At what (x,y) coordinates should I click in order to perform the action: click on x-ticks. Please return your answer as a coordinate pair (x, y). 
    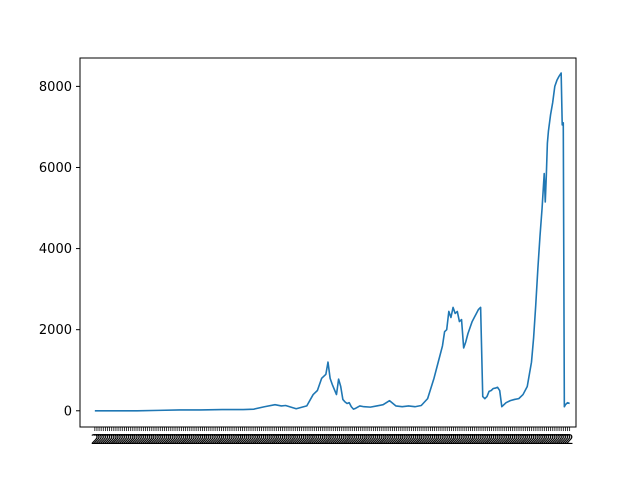
    Looking at the image, I should click on (332, 429).